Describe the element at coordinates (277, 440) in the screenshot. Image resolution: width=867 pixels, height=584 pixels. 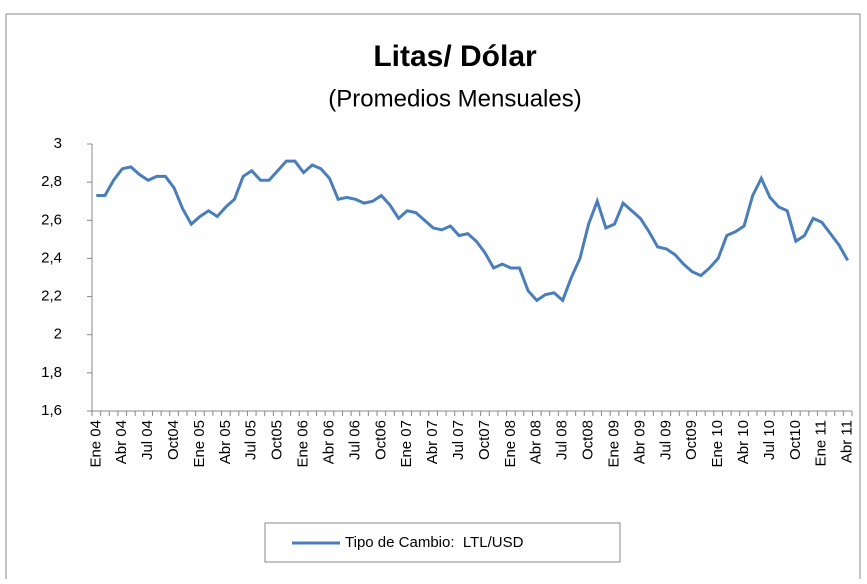
I see `x-tick-label: Oct05` at that location.